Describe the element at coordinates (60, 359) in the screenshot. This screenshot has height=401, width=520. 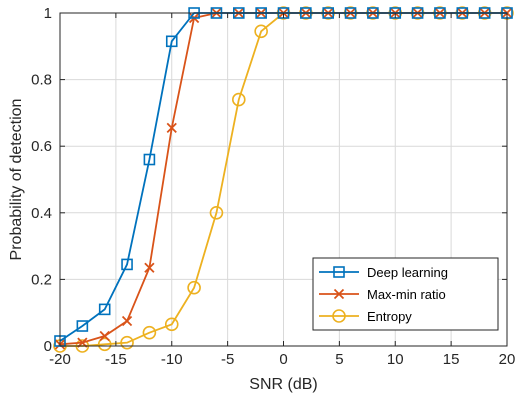
I see `x-tick-label: -20` at that location.